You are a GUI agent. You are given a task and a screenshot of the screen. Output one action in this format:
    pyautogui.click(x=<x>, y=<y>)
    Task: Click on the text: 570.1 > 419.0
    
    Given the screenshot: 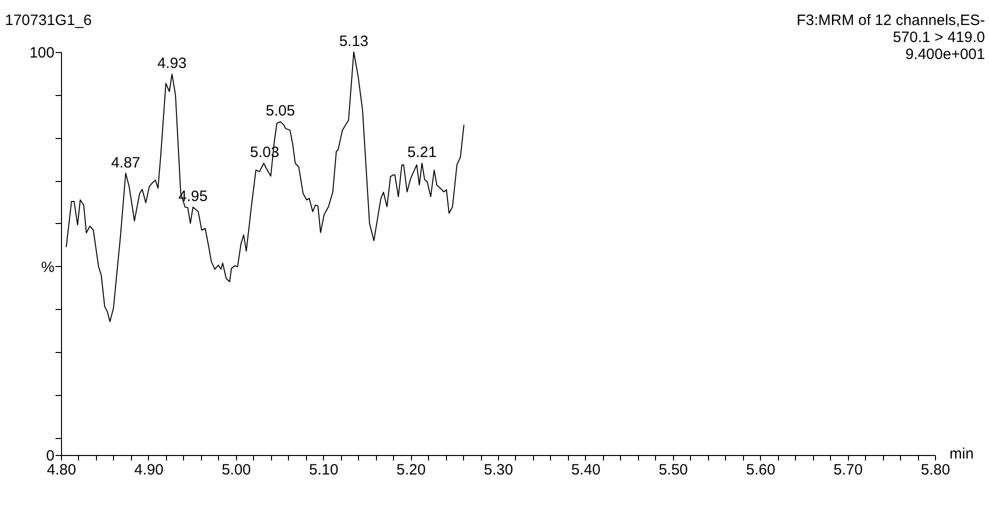 What is the action you would take?
    pyautogui.click(x=938, y=37)
    